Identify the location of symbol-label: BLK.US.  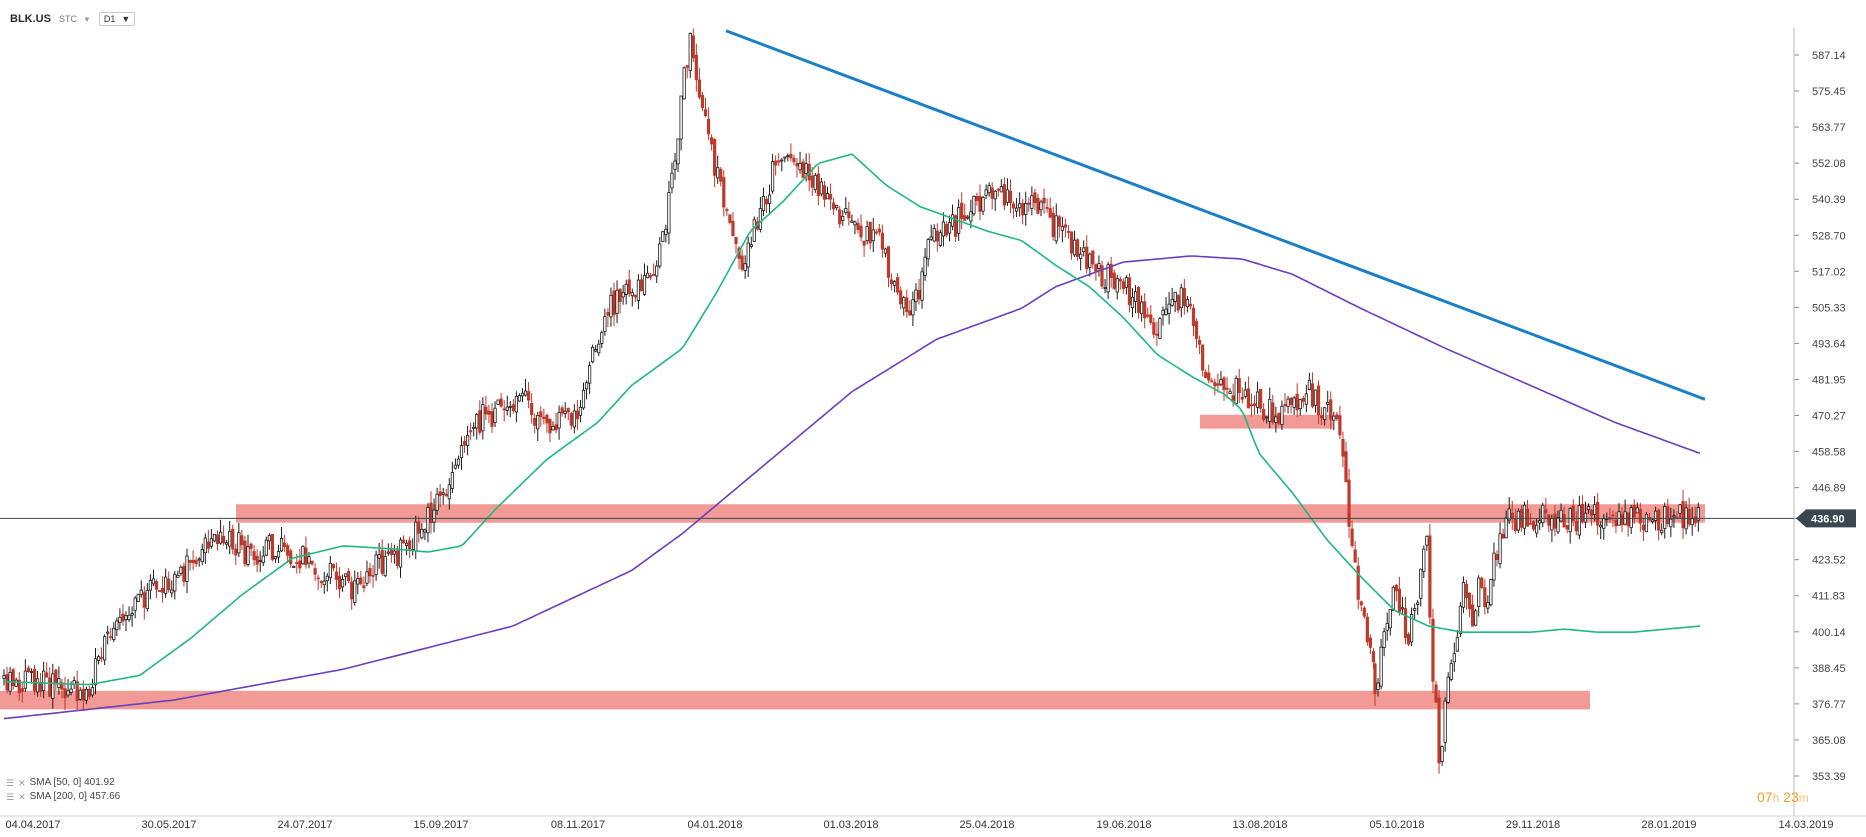
(30, 19).